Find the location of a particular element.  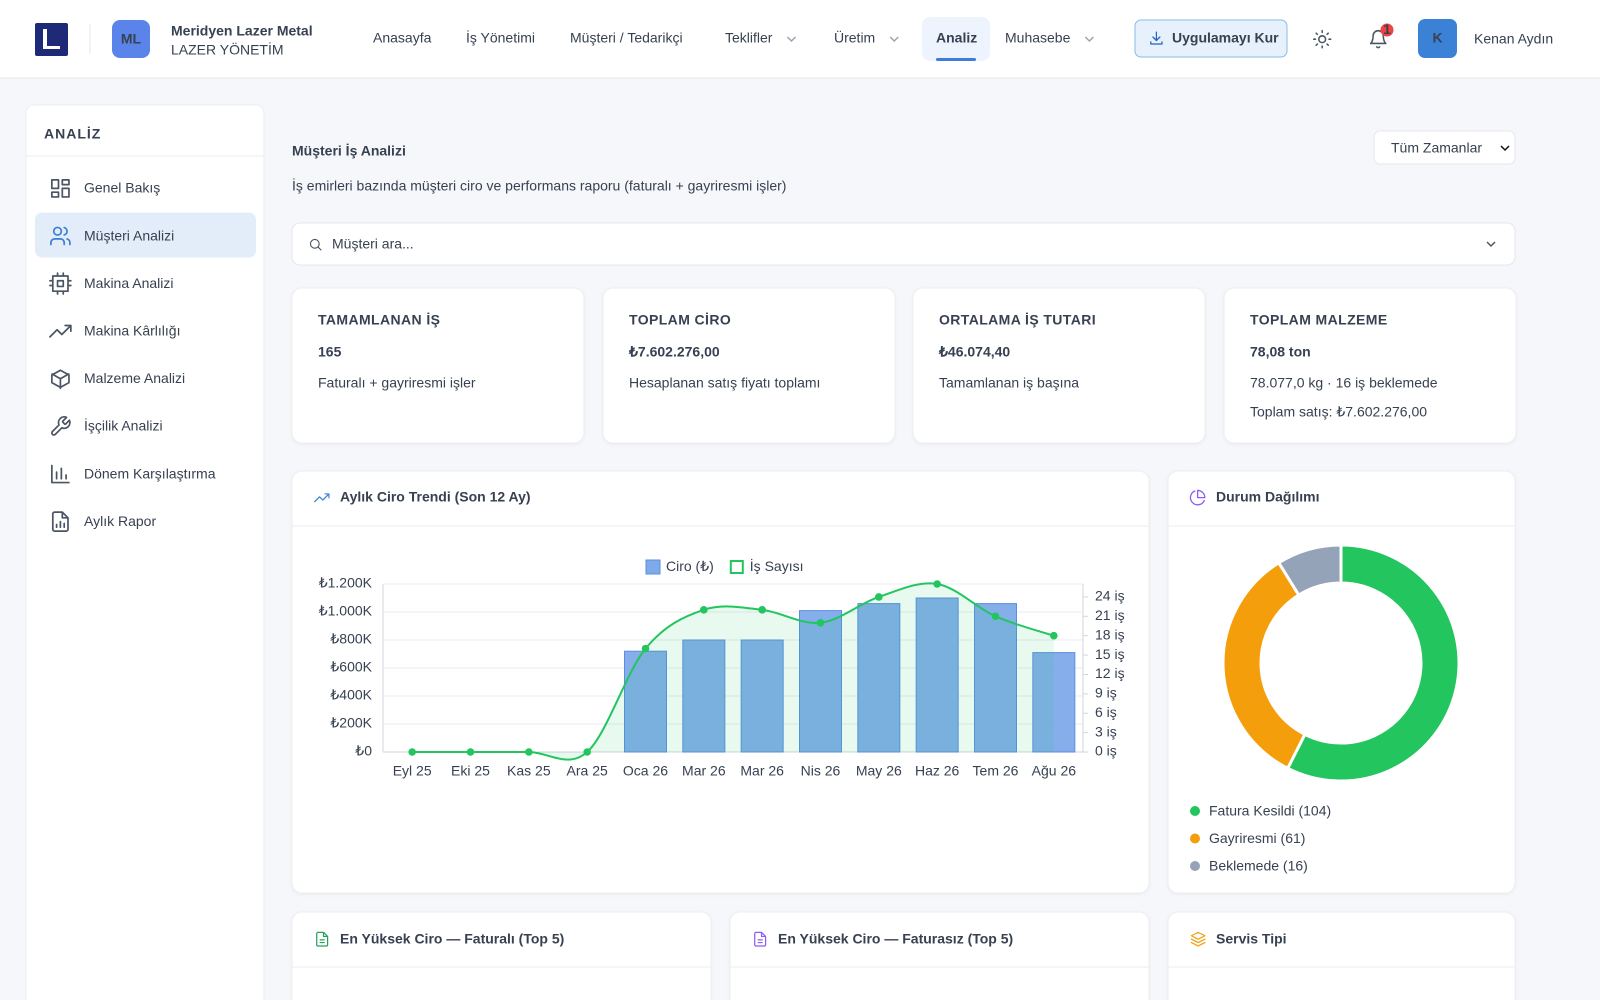

install-button is located at coordinates (1211, 38).